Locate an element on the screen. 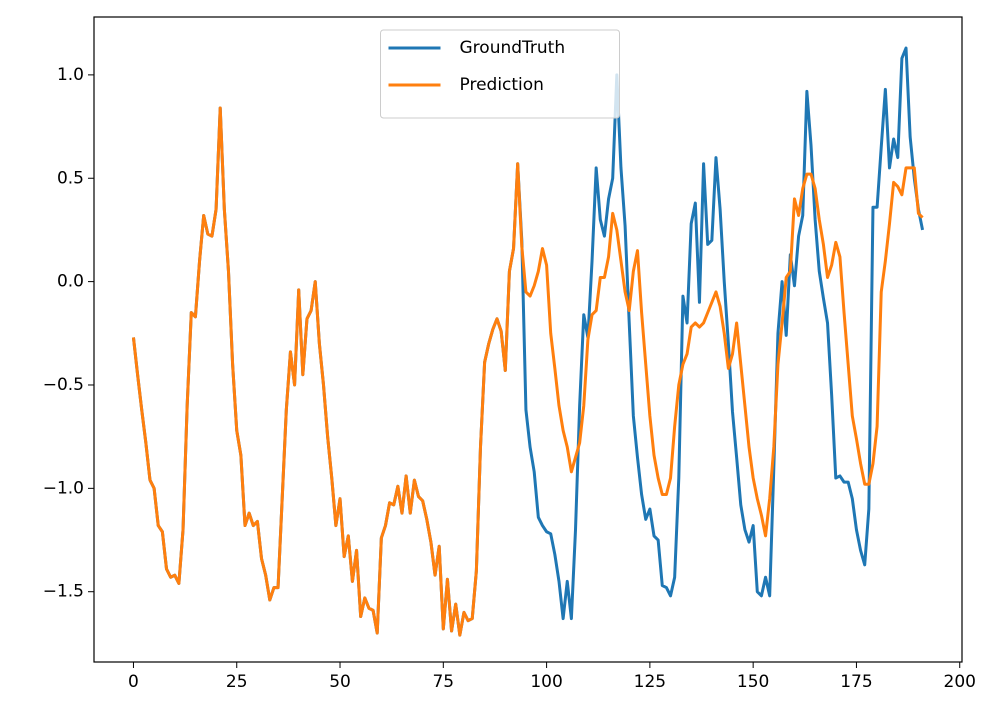 This screenshot has height=725, width=997. y-tick-label: 0.5 is located at coordinates (70, 178).